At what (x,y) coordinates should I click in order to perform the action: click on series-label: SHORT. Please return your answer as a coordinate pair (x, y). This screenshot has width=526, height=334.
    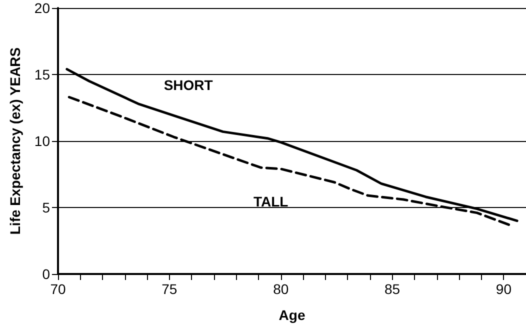
    Looking at the image, I should click on (189, 85).